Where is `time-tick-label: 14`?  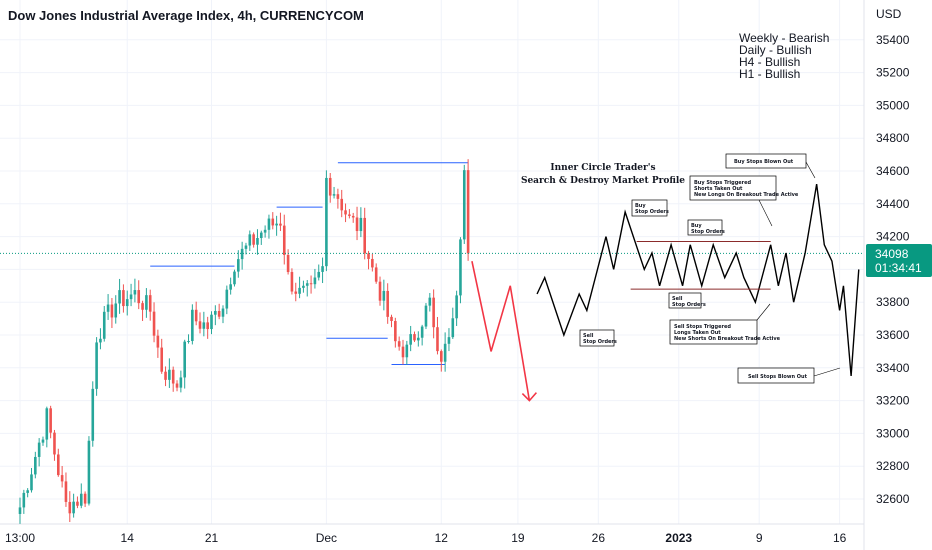
time-tick-label: 14 is located at coordinates (128, 538).